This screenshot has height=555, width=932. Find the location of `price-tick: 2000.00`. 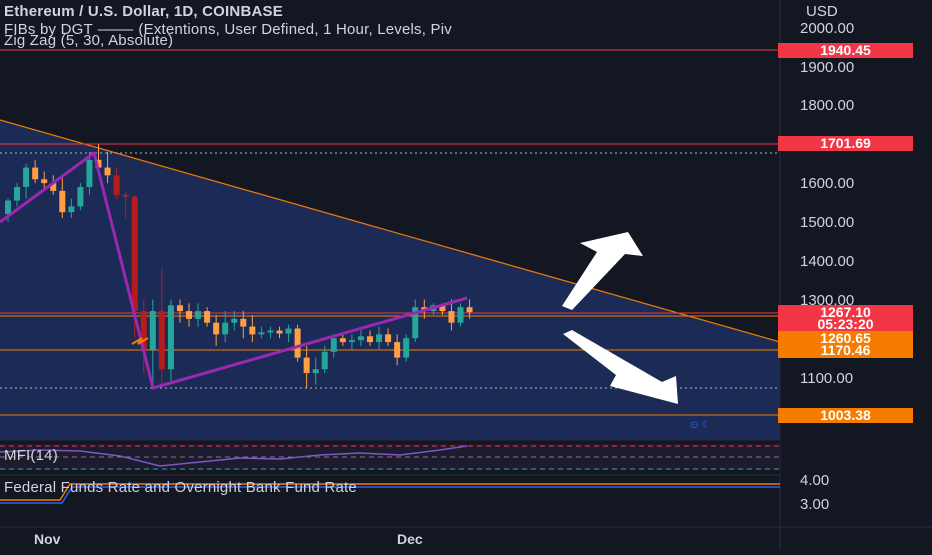

price-tick: 2000.00 is located at coordinates (827, 28).